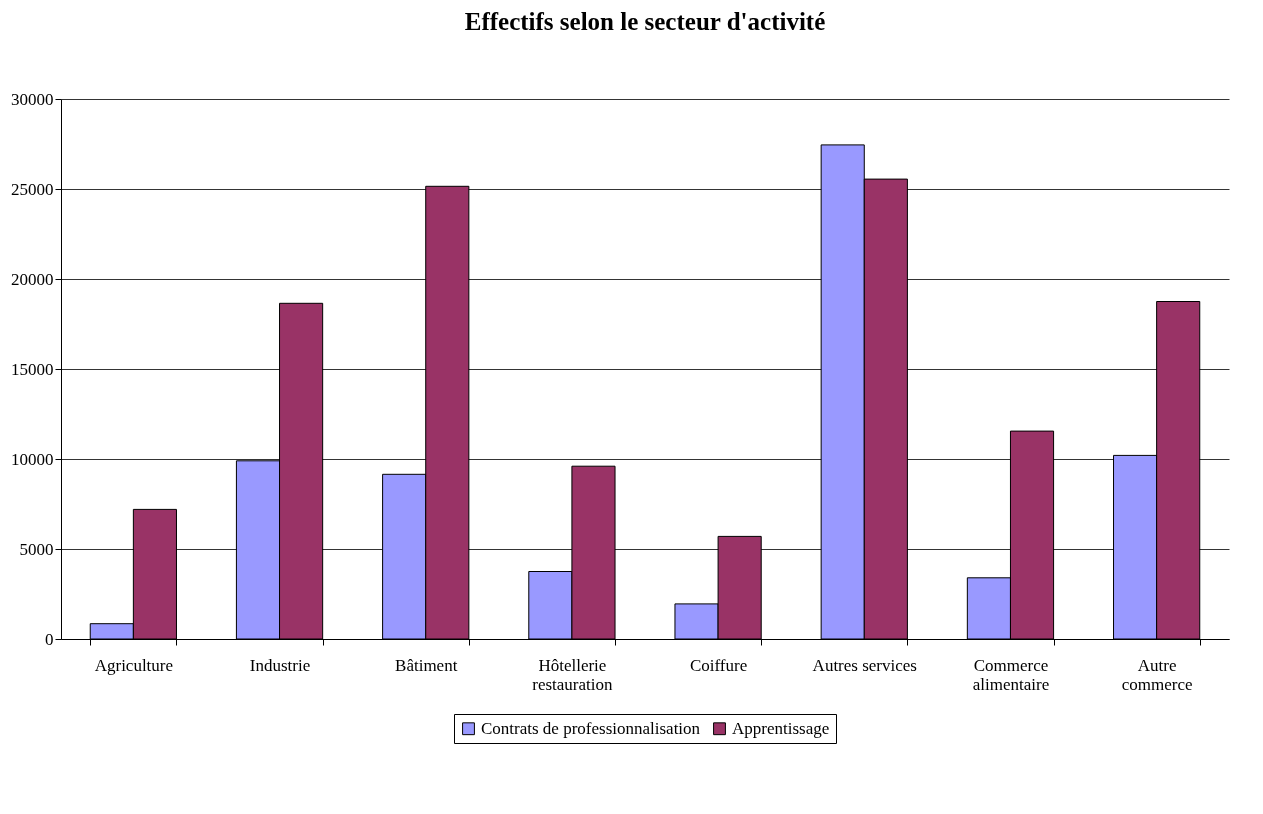  I want to click on legend-label: Apprentissage, so click(781, 728).